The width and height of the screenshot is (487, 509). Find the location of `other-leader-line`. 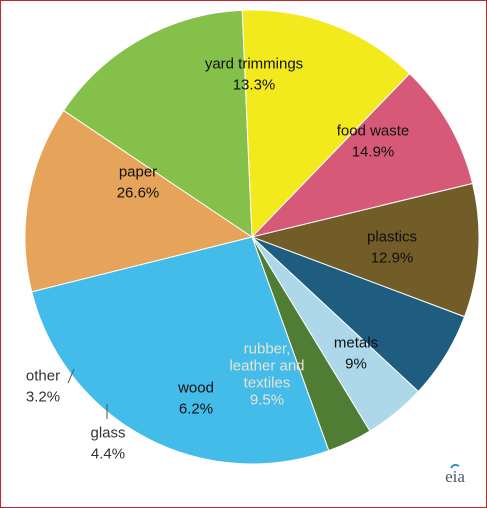

other-leader-line is located at coordinates (71, 376).